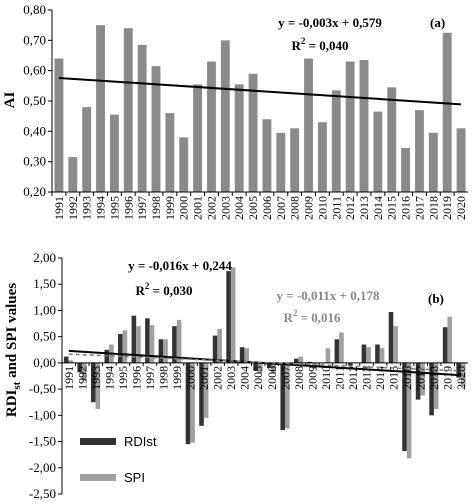  I want to click on b-bar-RDIst-2015, so click(391, 337).